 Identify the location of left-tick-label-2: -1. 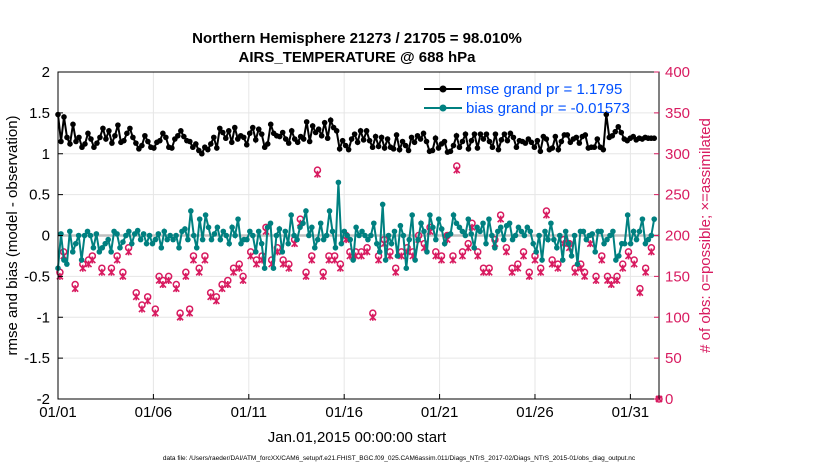
(43, 317).